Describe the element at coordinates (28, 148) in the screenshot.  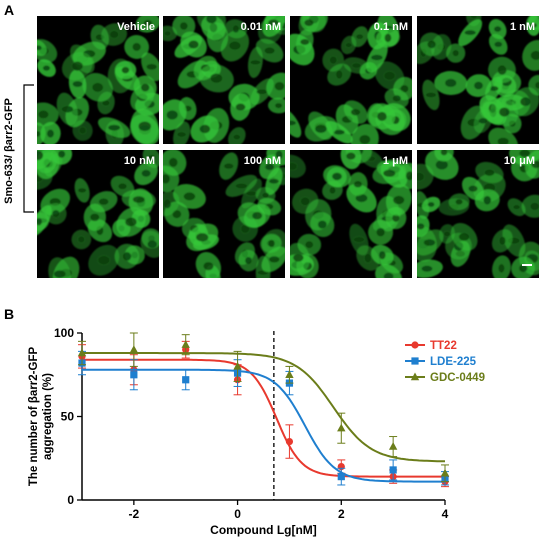
I see `row-bracket` at that location.